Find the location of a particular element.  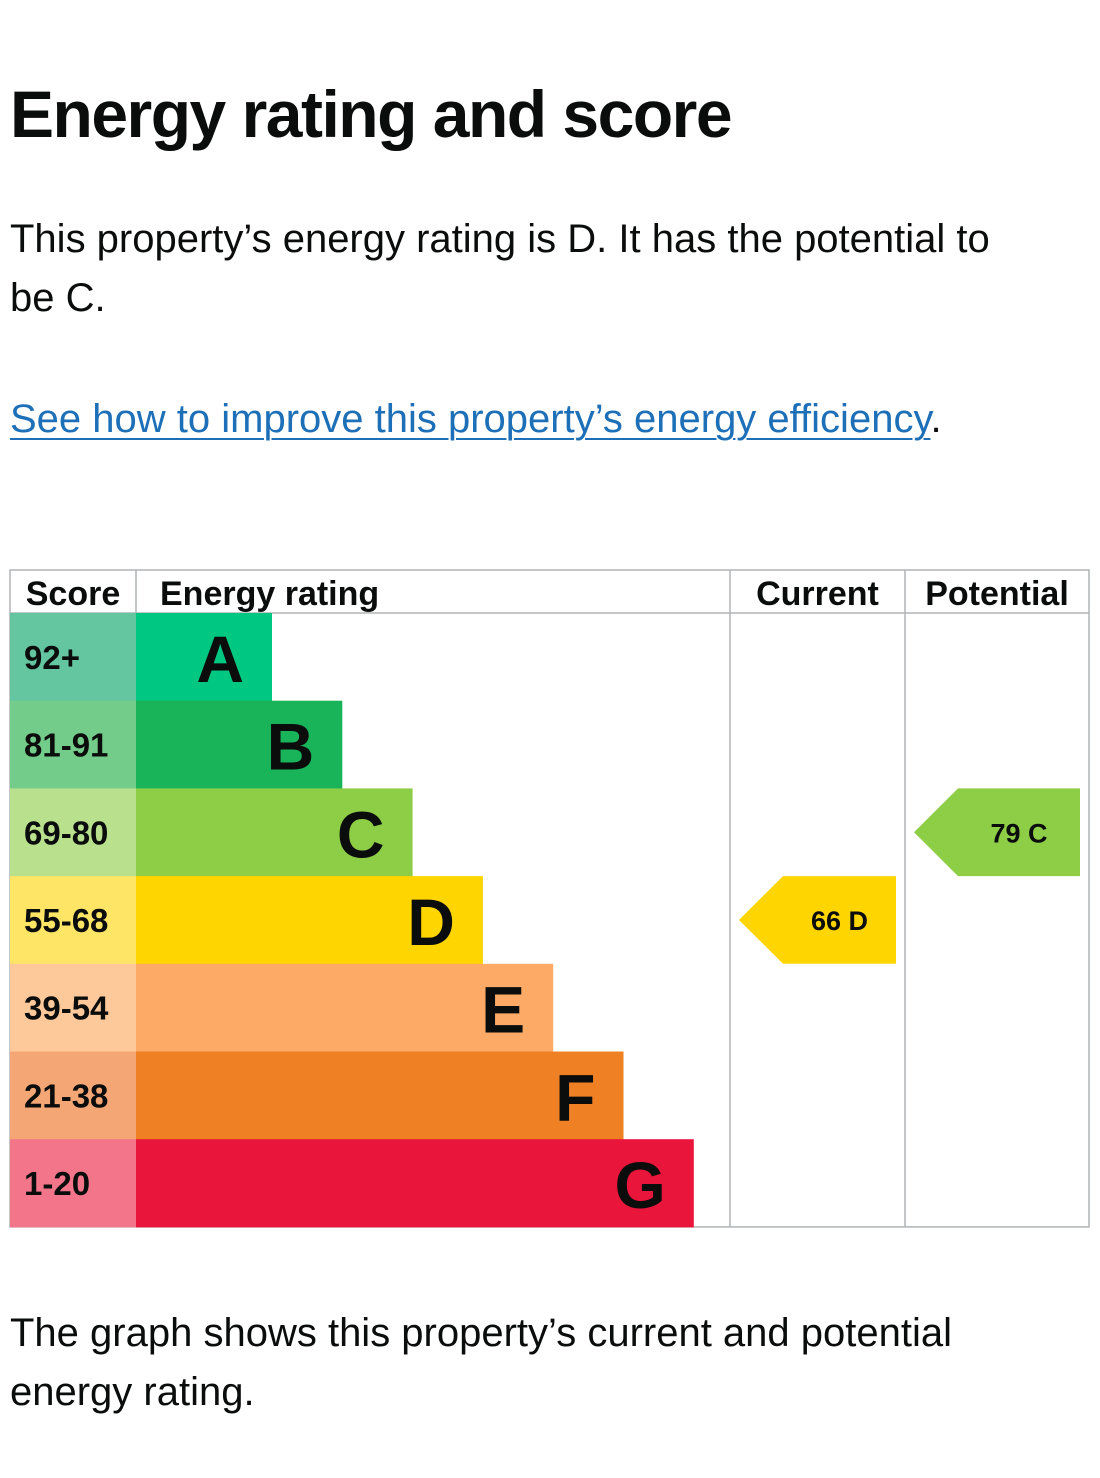

page-title: Energy rating and score is located at coordinates (371, 114).